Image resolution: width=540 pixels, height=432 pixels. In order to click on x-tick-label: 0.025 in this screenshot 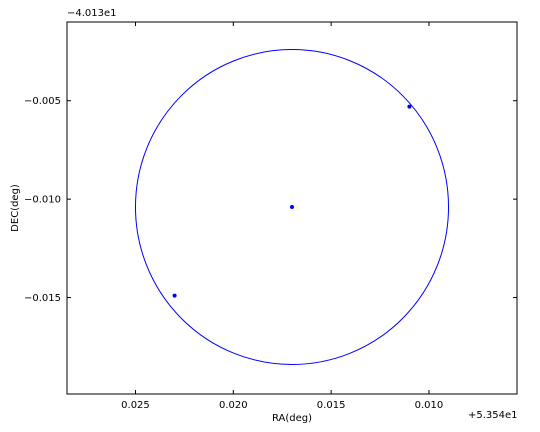, I will do `click(135, 405)`.